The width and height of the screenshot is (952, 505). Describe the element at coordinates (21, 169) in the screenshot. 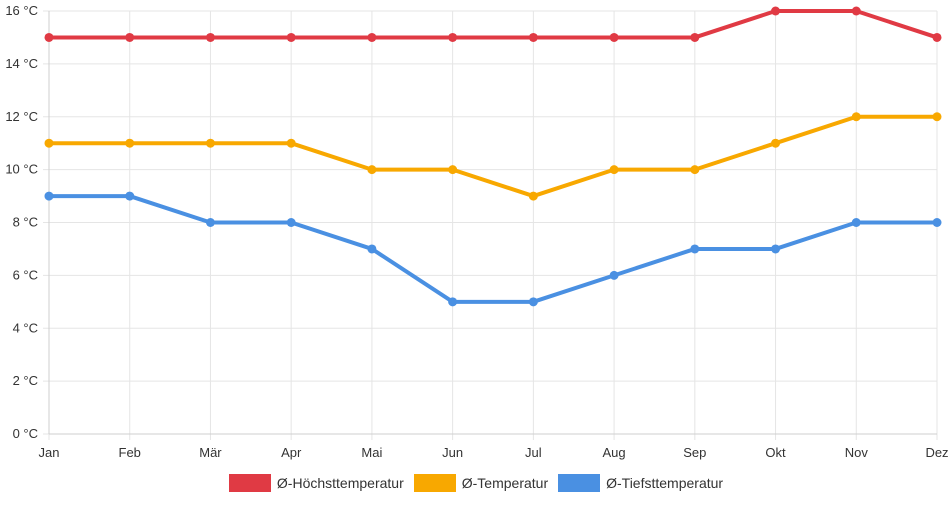

I see `y-tick-label: 10 °C` at that location.